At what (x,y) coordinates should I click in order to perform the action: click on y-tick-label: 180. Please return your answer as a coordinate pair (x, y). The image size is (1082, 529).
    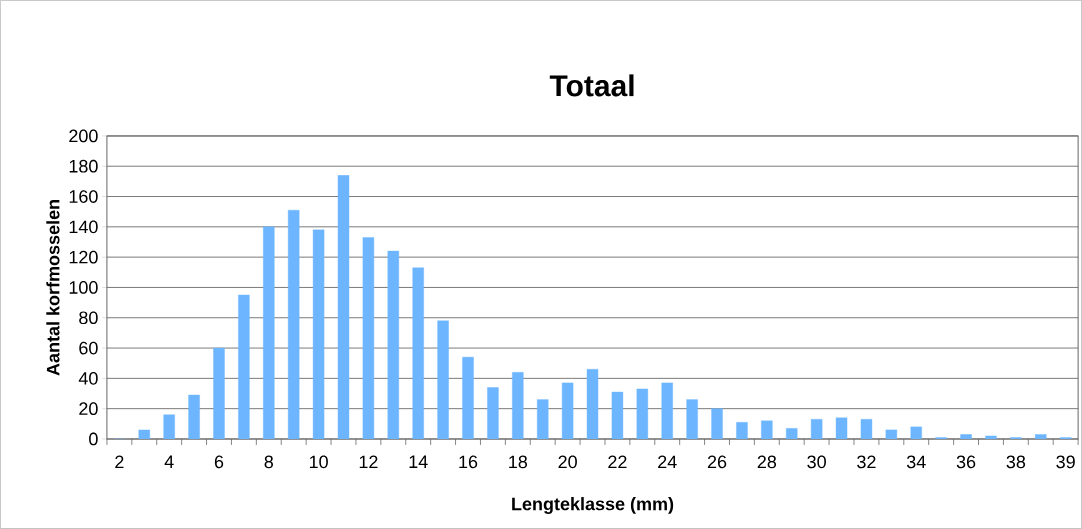
    Looking at the image, I should click on (83, 166).